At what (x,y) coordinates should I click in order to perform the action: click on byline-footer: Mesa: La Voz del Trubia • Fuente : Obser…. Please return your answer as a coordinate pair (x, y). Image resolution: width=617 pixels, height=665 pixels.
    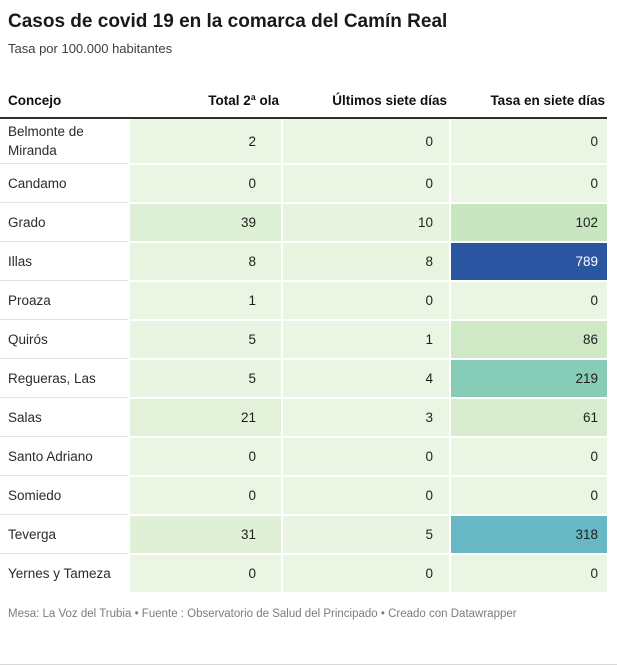
    Looking at the image, I should click on (262, 614).